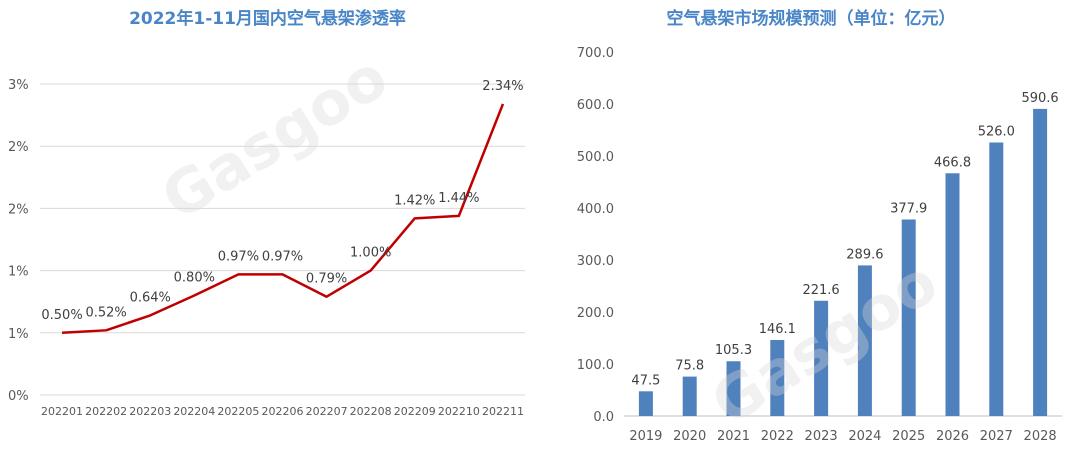  Describe the element at coordinates (689, 366) in the screenshot. I see `data-label: 75.8` at that location.